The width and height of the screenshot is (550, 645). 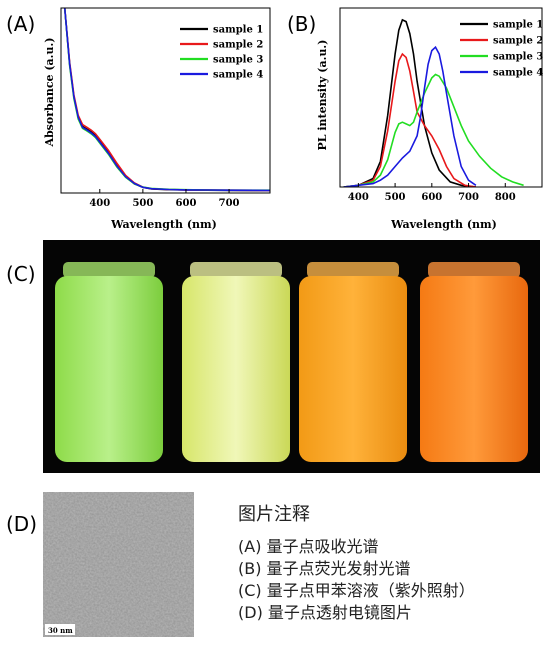 What do you see at coordinates (322, 95) in the screenshot?
I see `pl-ylabel: PL intensity (a.u.)` at bounding box center [322, 95].